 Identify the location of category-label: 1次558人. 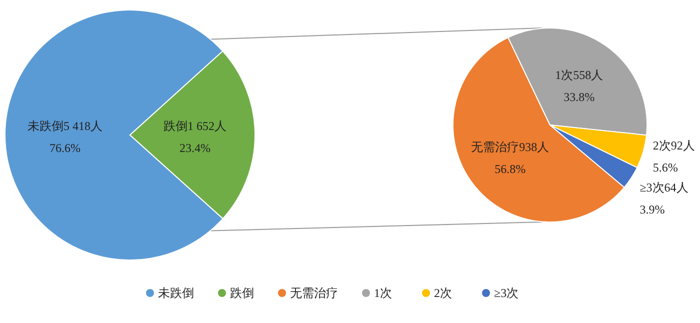
(579, 75).